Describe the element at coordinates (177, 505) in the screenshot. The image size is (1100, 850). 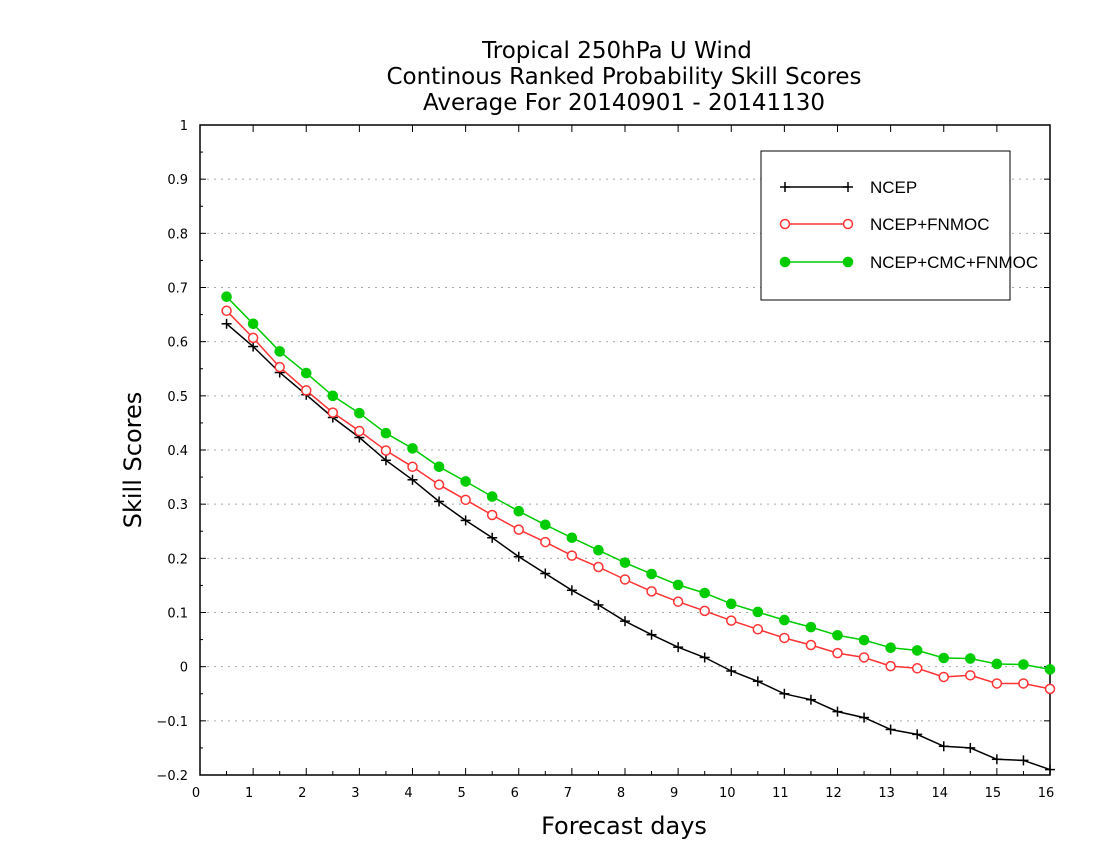
I see `y-tick-label: 0.3` at that location.